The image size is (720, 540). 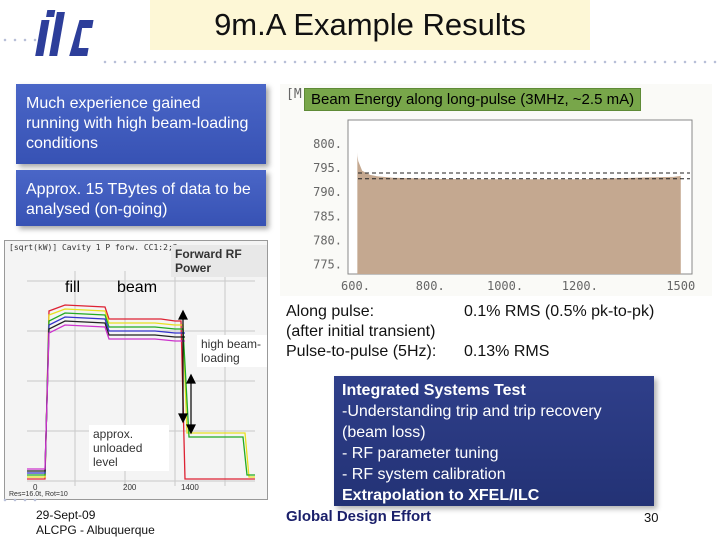 What do you see at coordinates (580, 286) in the screenshot?
I see `x-tick-label: 1200.` at bounding box center [580, 286].